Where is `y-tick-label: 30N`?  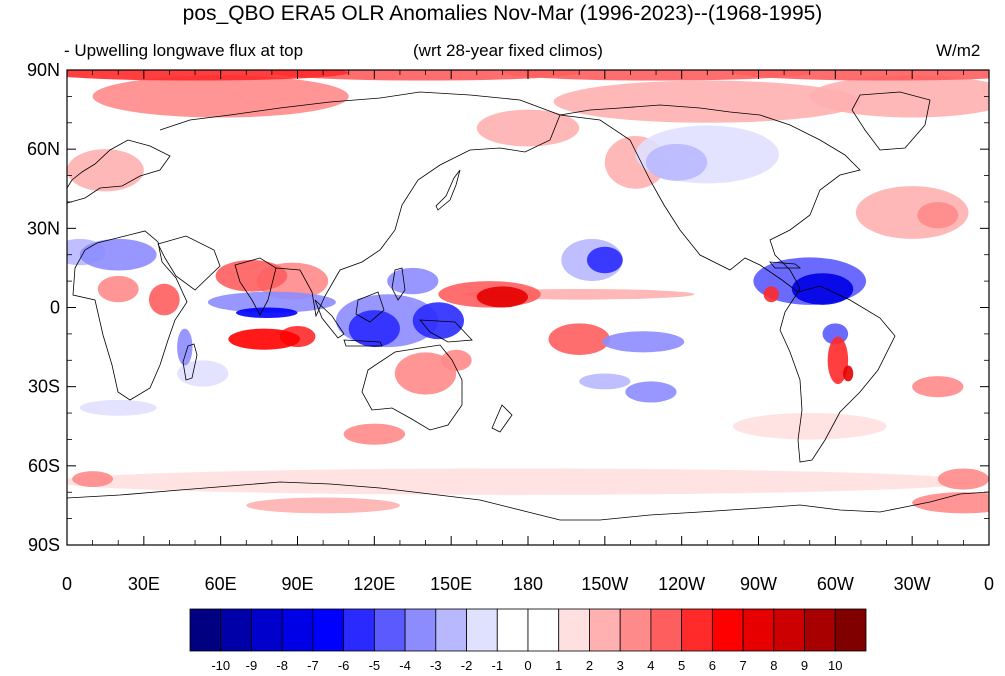
y-tick-label: 30N is located at coordinates (43, 228).